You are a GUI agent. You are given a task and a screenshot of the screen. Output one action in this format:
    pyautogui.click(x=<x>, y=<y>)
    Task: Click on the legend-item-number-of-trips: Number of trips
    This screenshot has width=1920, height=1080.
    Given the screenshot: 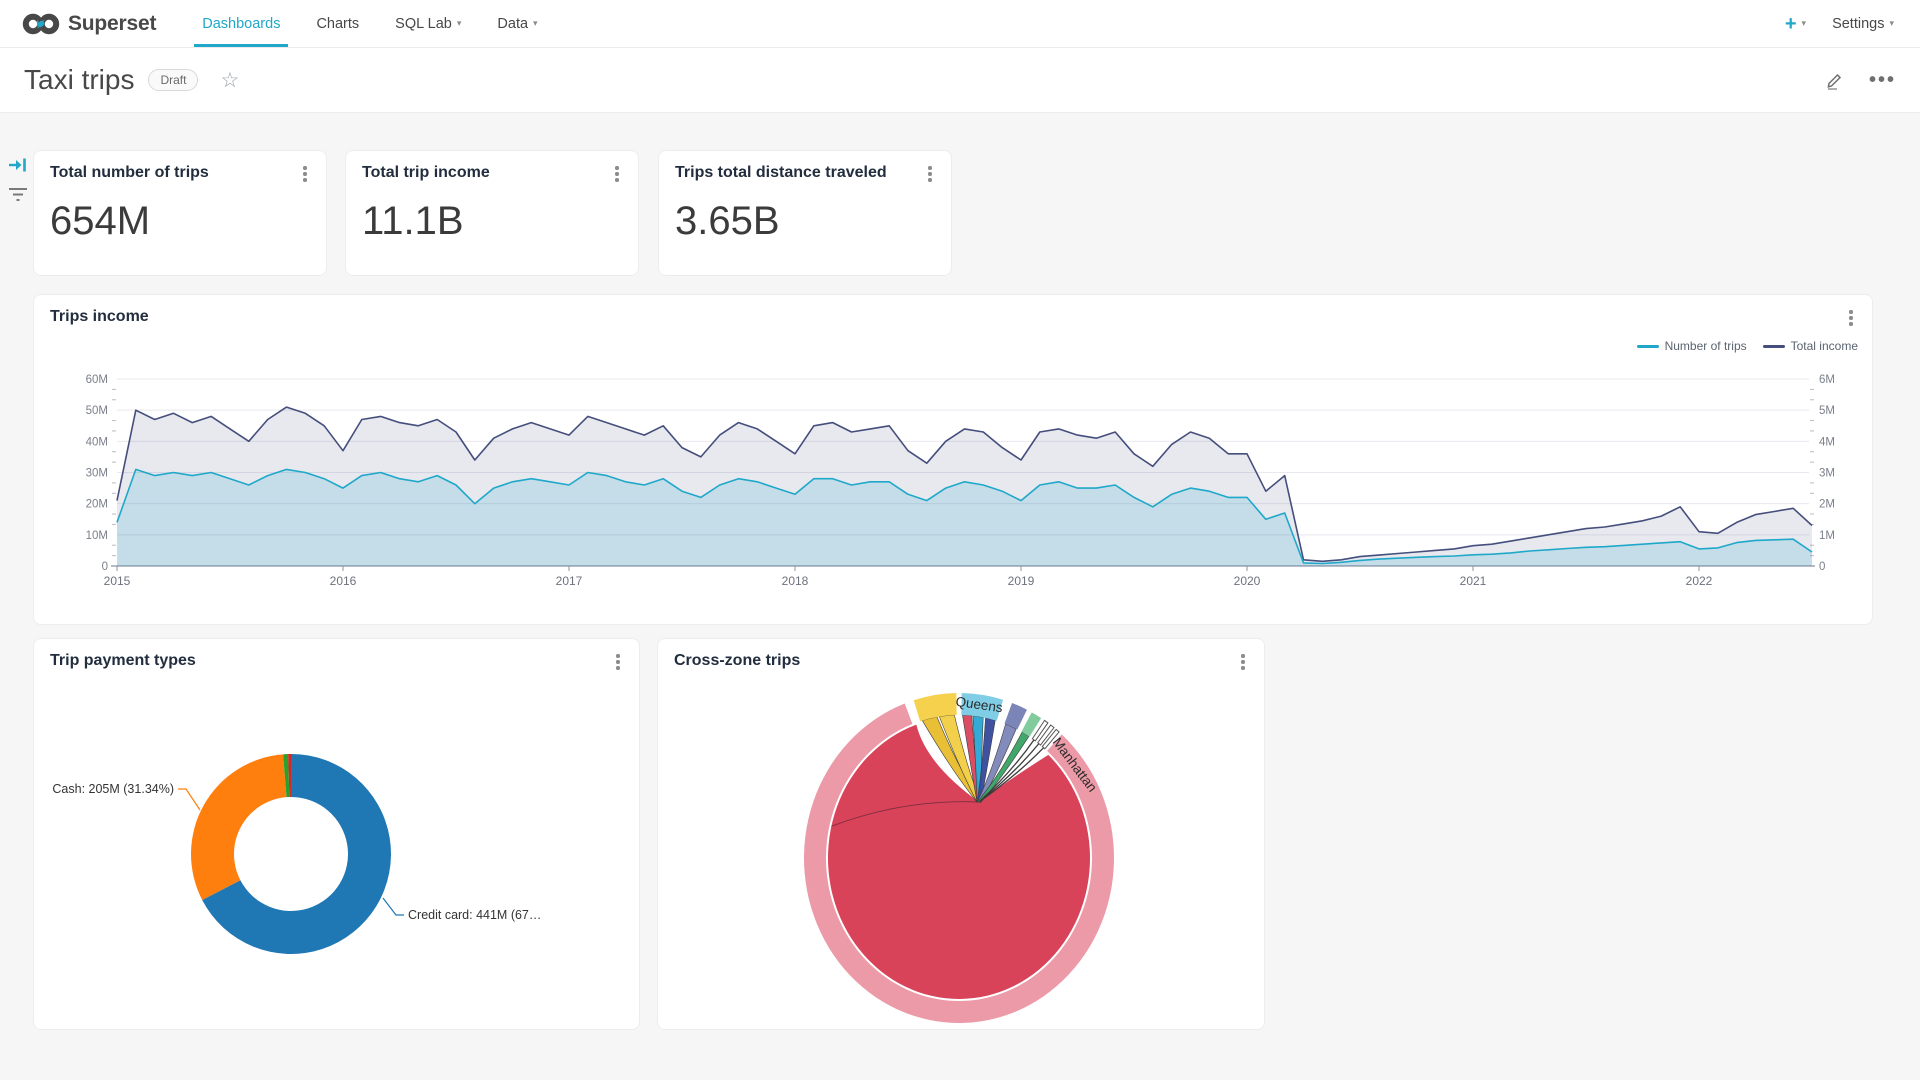 What is the action you would take?
    pyautogui.click(x=1691, y=346)
    